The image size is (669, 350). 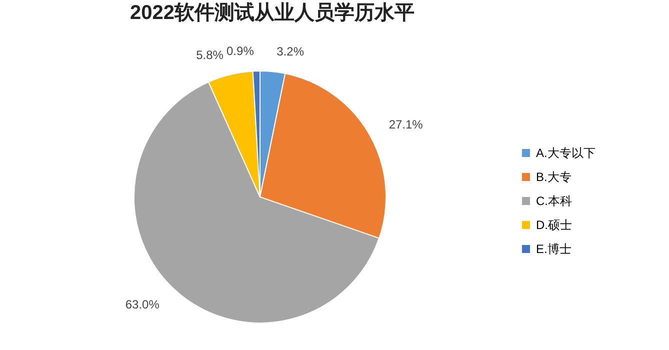 I want to click on data-label: 3.2%, so click(x=290, y=51).